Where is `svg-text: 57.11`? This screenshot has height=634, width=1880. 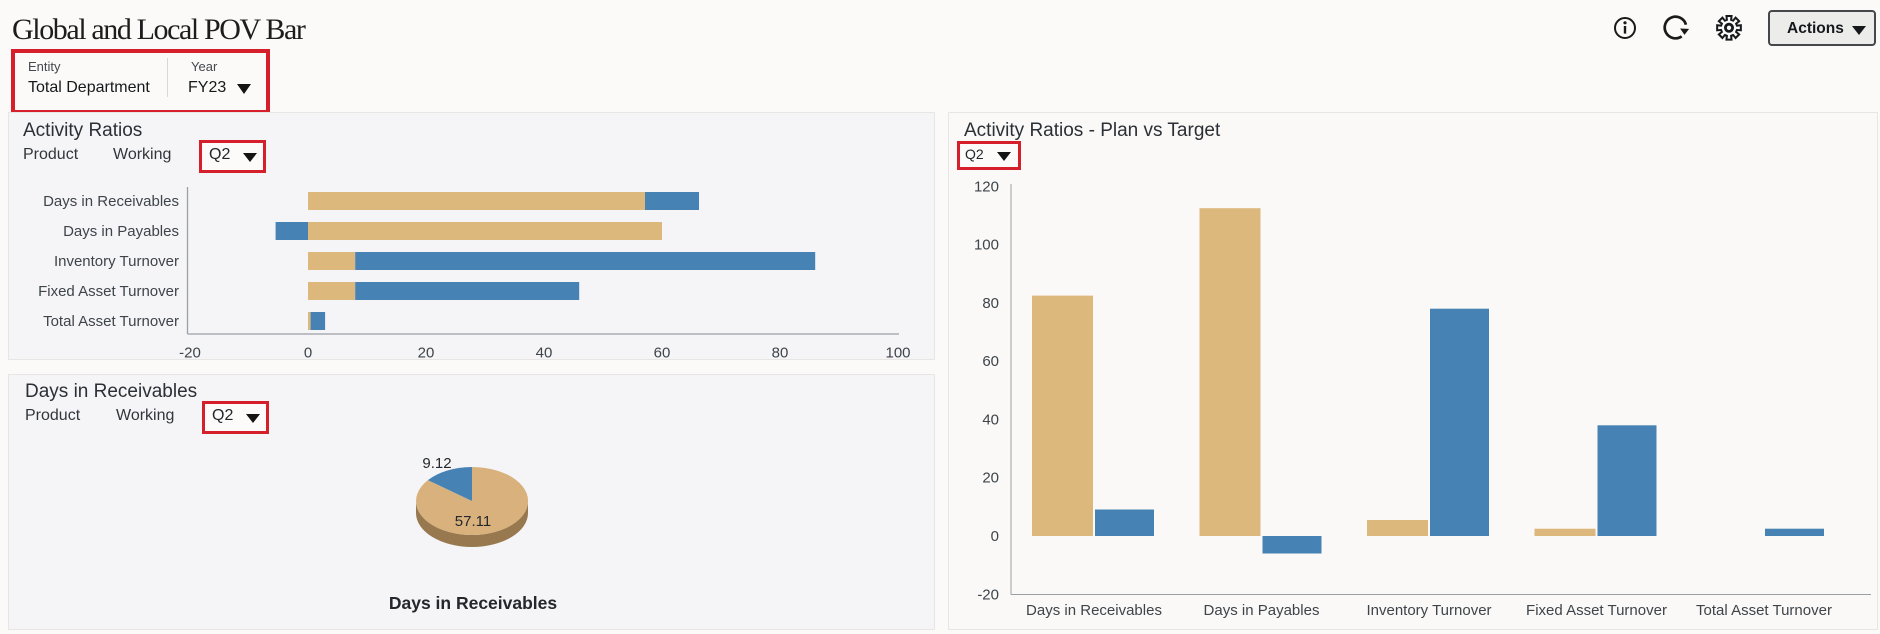
svg-text: 57.11 is located at coordinates (473, 521).